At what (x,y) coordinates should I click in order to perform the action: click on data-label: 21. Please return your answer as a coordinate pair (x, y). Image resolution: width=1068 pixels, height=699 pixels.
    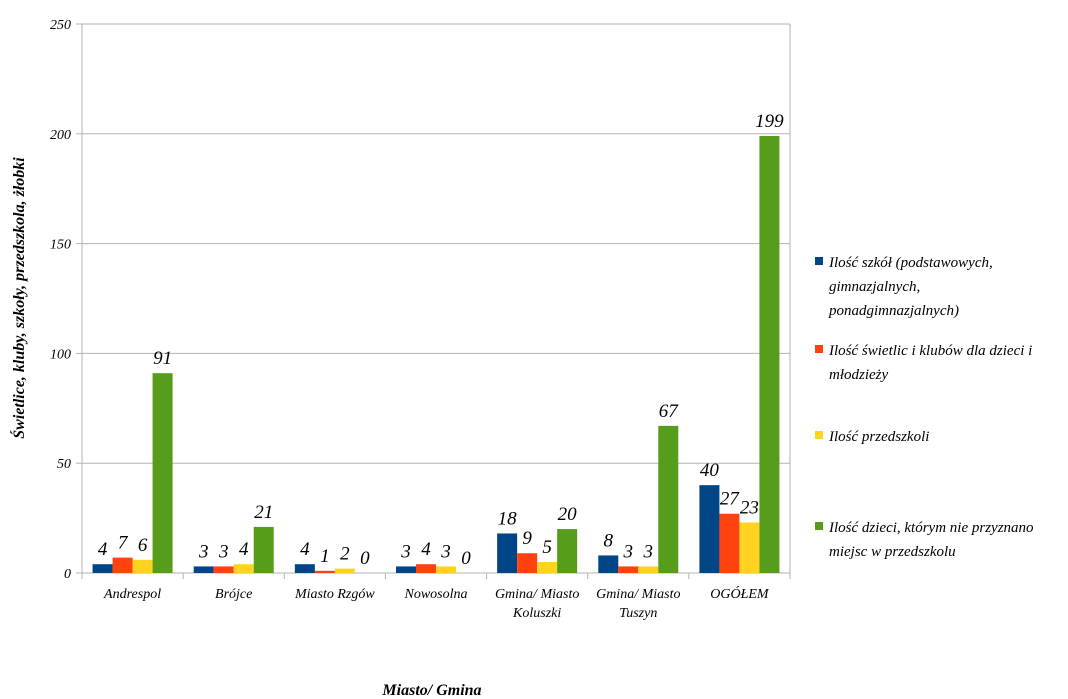
    Looking at the image, I should click on (263, 512).